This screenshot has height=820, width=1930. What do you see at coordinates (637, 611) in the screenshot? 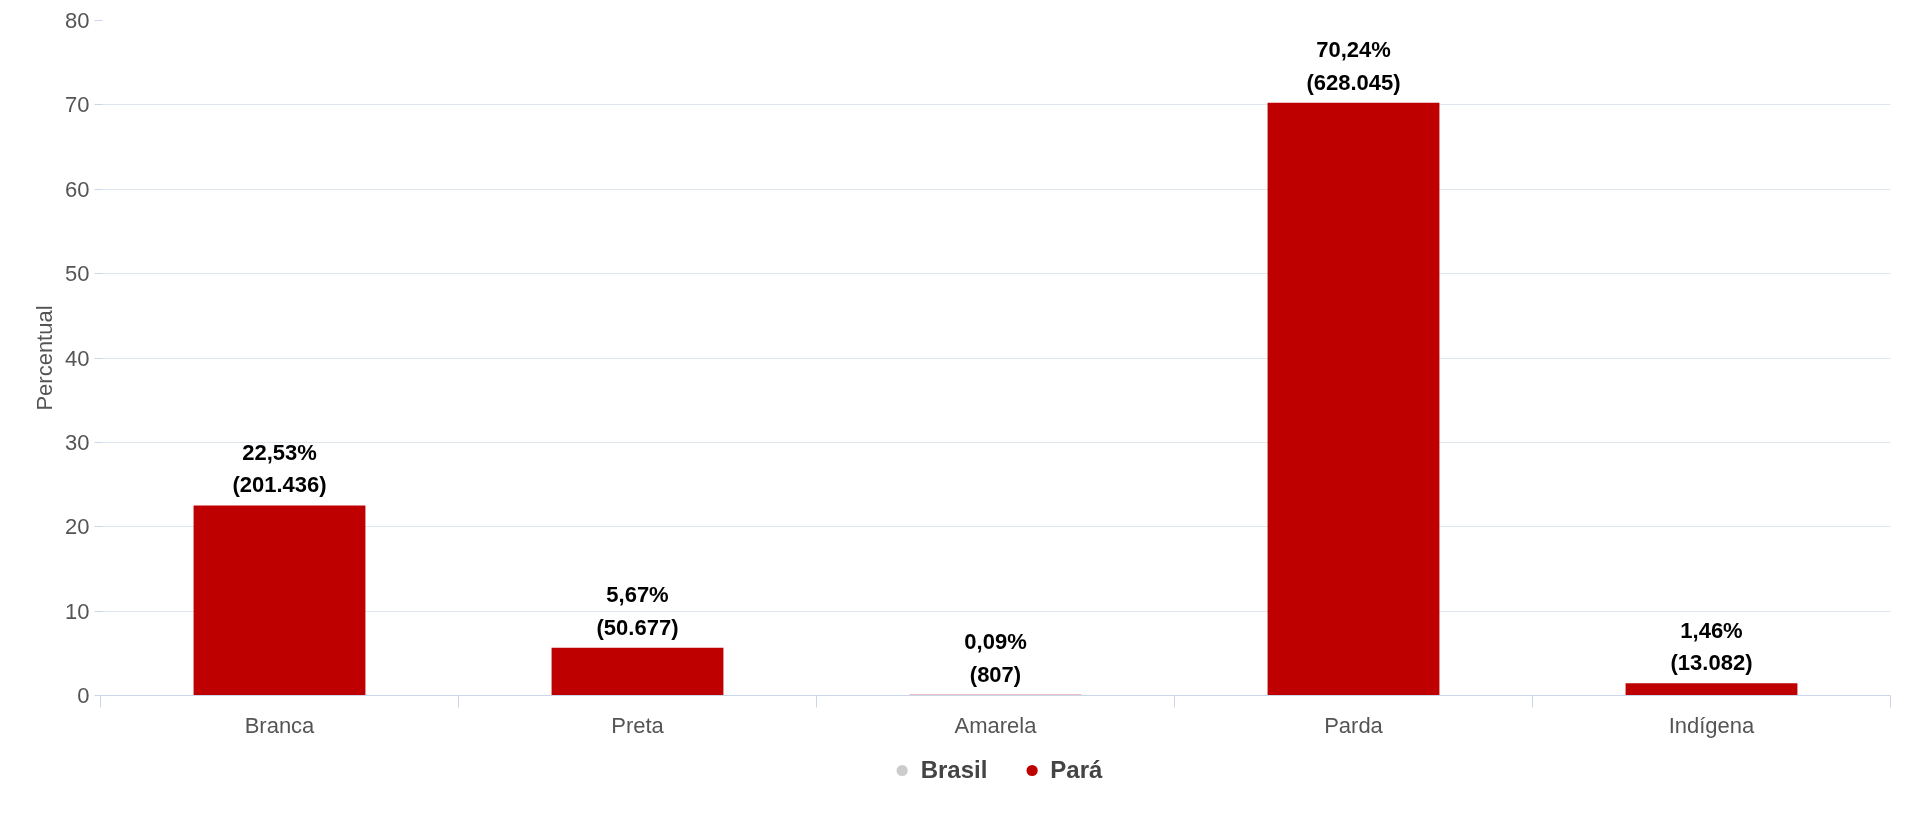
I see `data-label: 5,67% (50.677)` at bounding box center [637, 611].